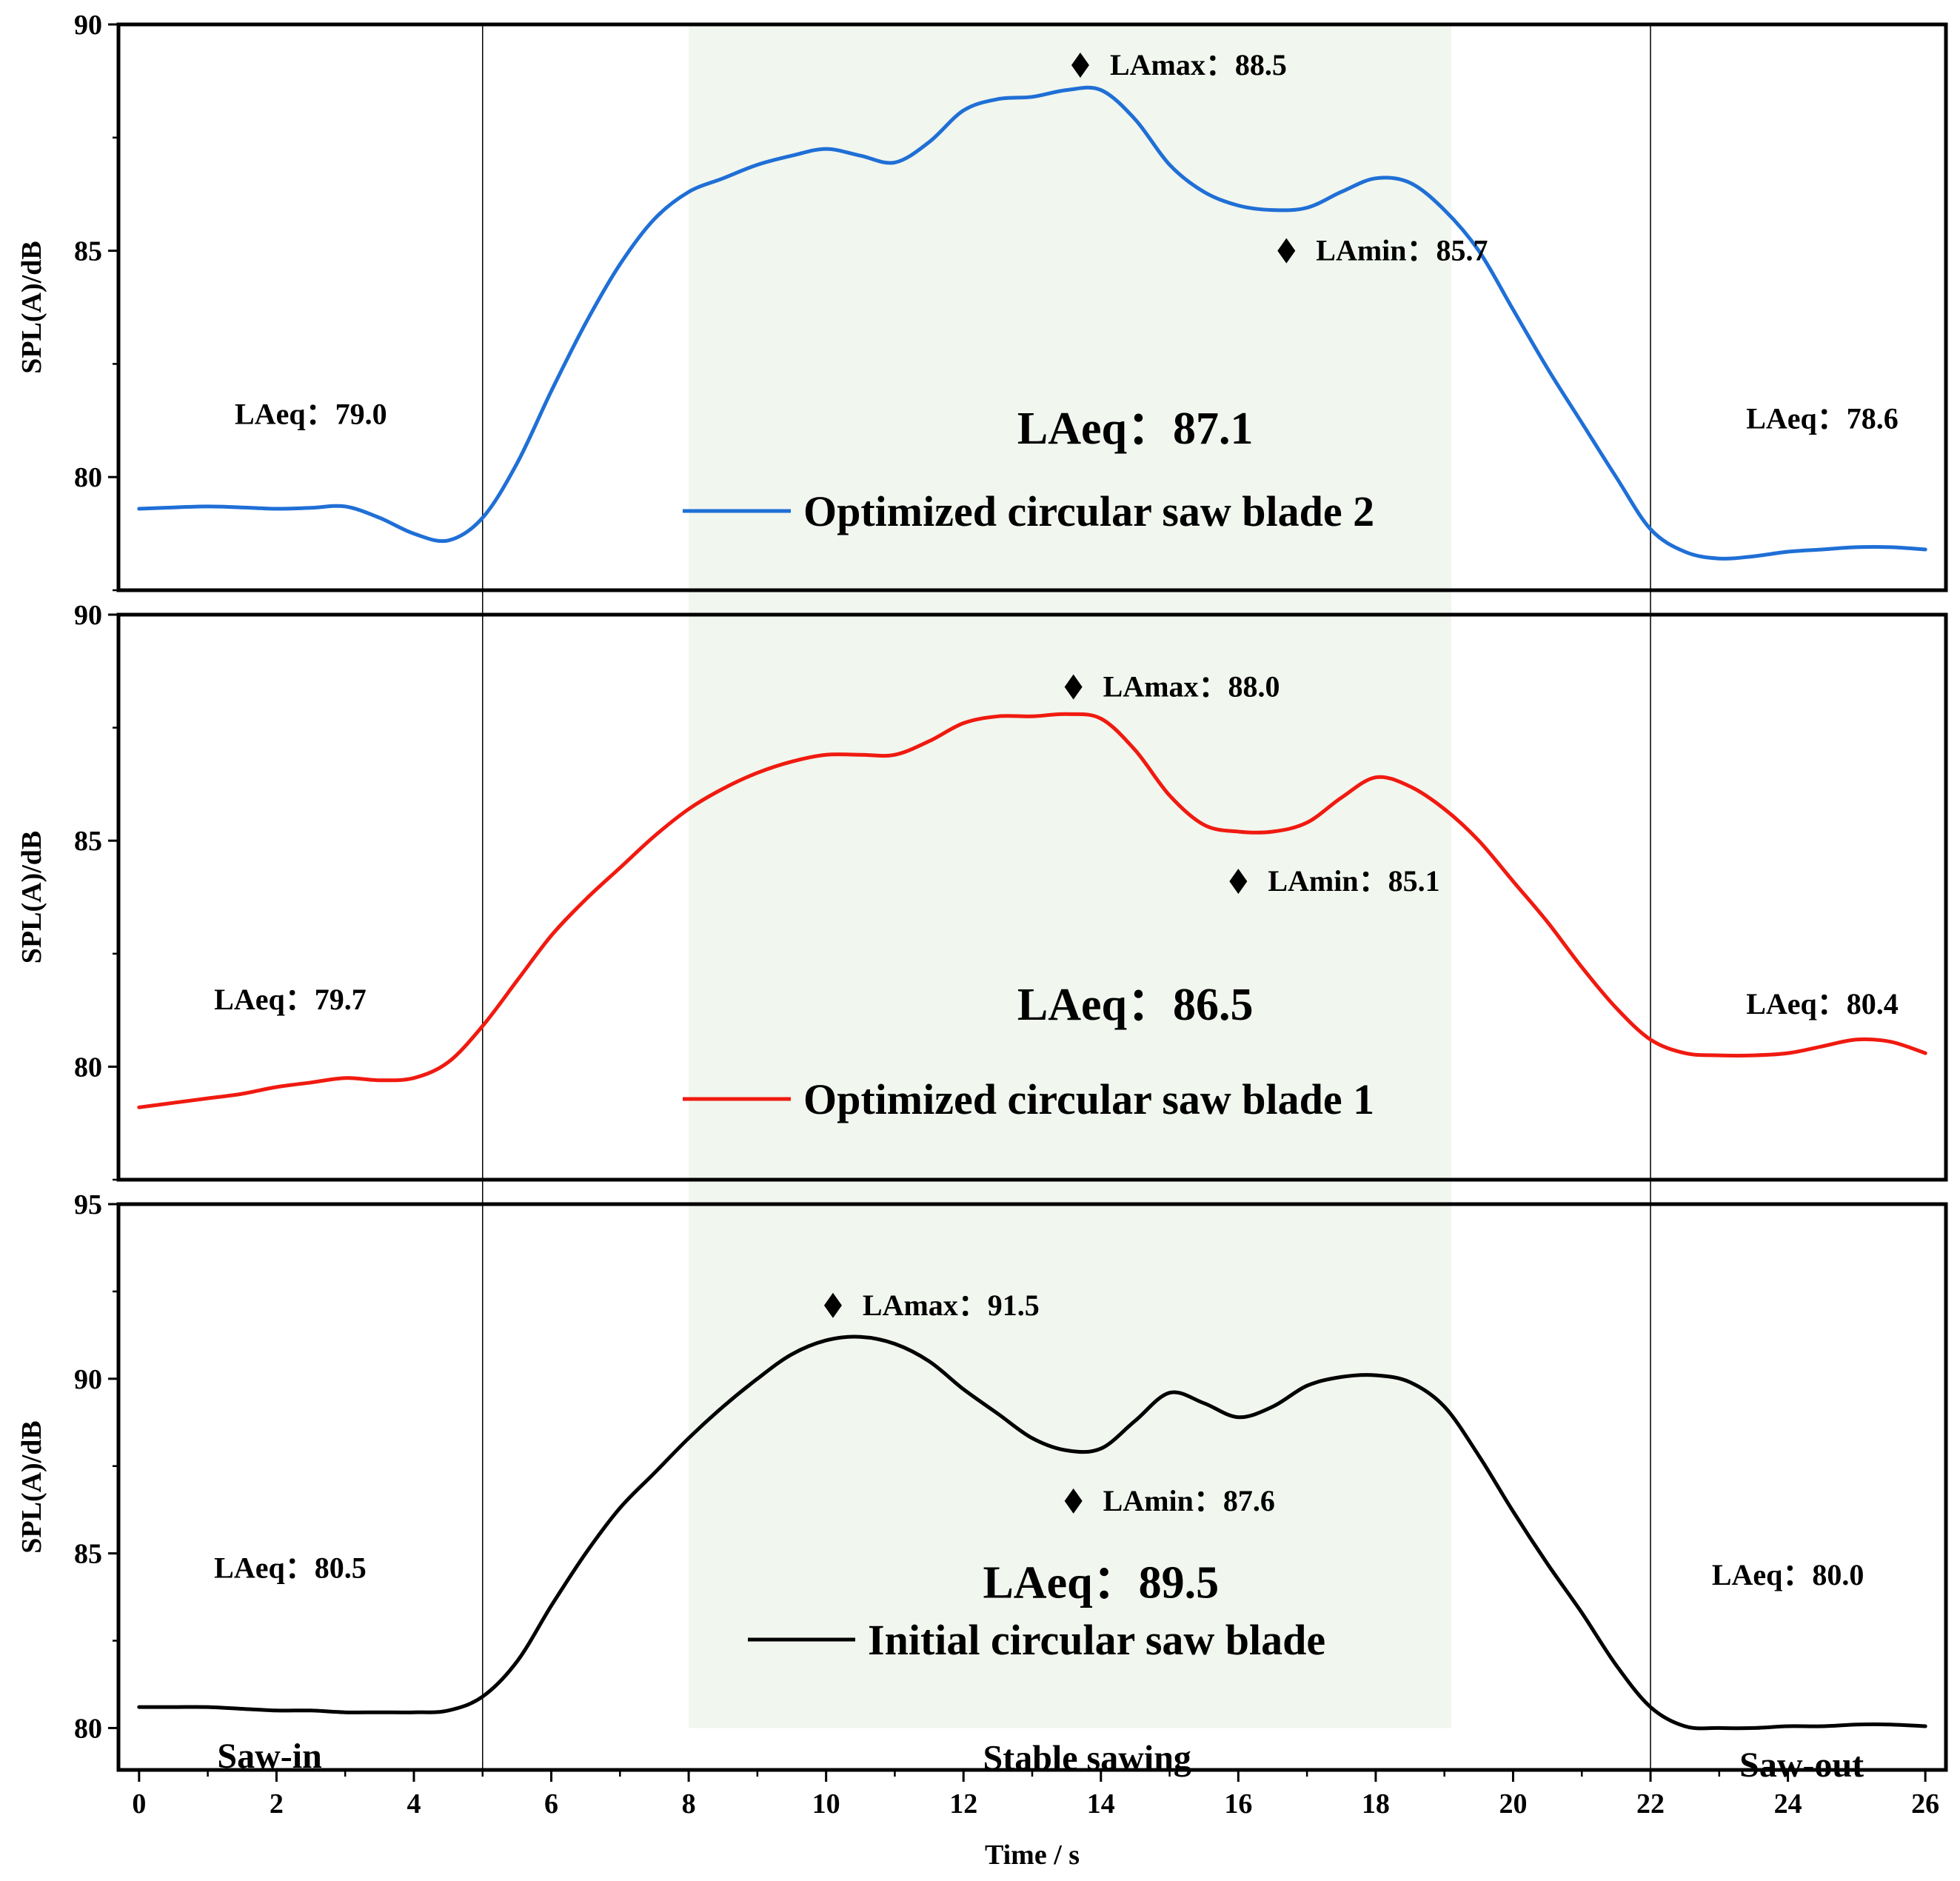 The height and width of the screenshot is (1881, 1960). What do you see at coordinates (1788, 1804) in the screenshot?
I see `x-tick-label: 24` at bounding box center [1788, 1804].